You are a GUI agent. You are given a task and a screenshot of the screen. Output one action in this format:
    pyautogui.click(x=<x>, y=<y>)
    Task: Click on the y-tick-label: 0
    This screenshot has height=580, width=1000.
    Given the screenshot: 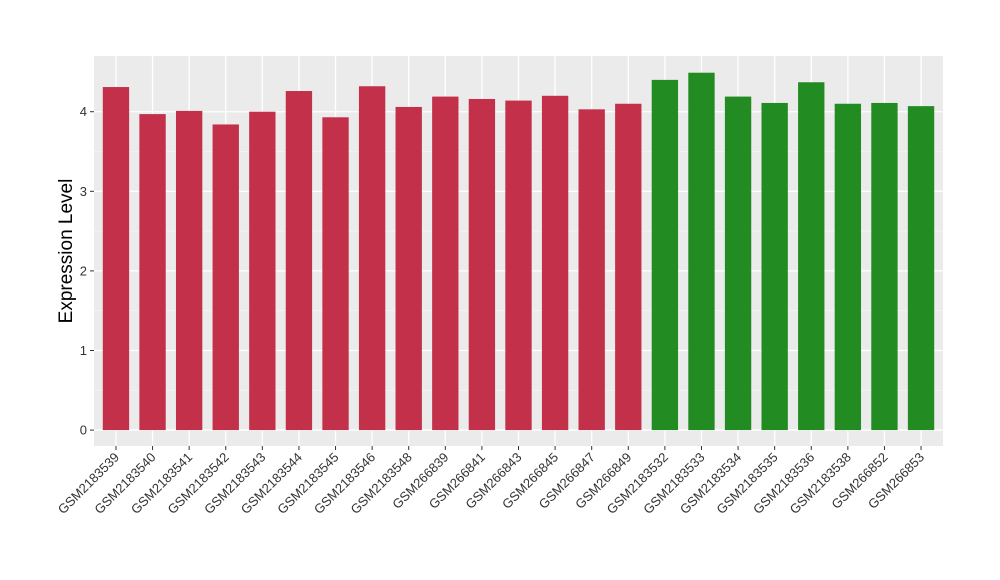 What is the action you would take?
    pyautogui.click(x=83, y=430)
    